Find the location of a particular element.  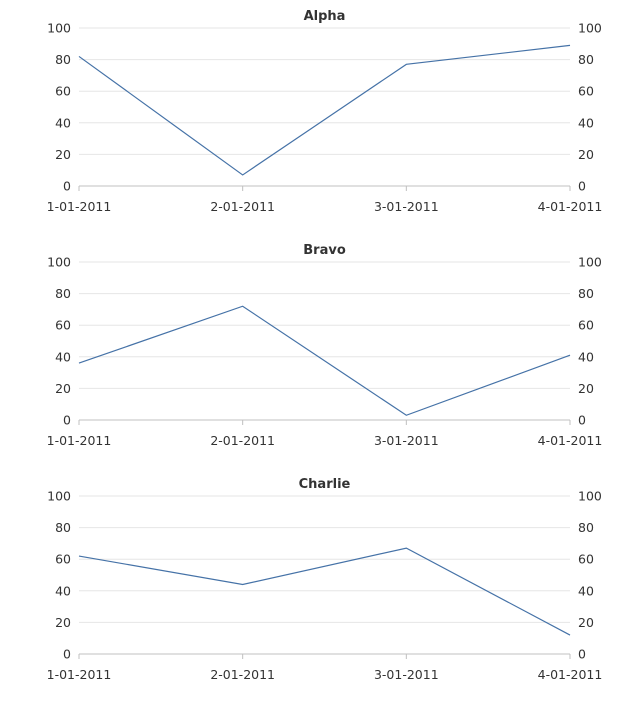

chart-title: Charlie is located at coordinates (325, 484).